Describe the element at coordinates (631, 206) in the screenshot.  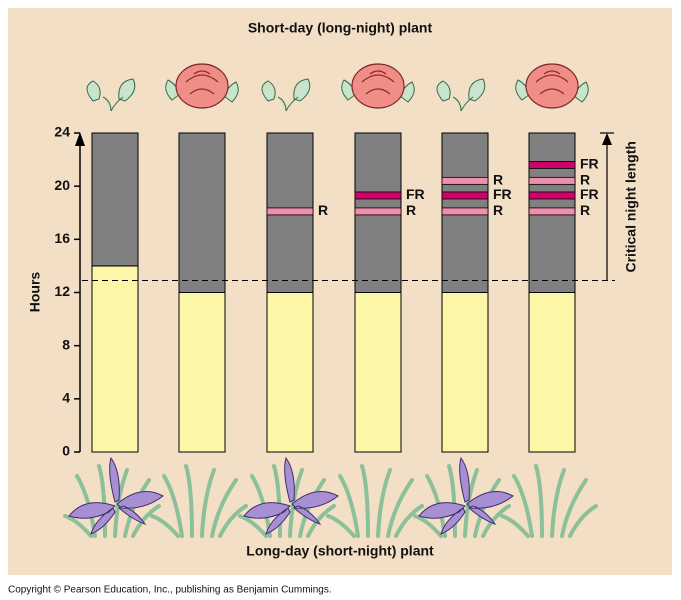
I see `critical-label: Critical night length` at that location.